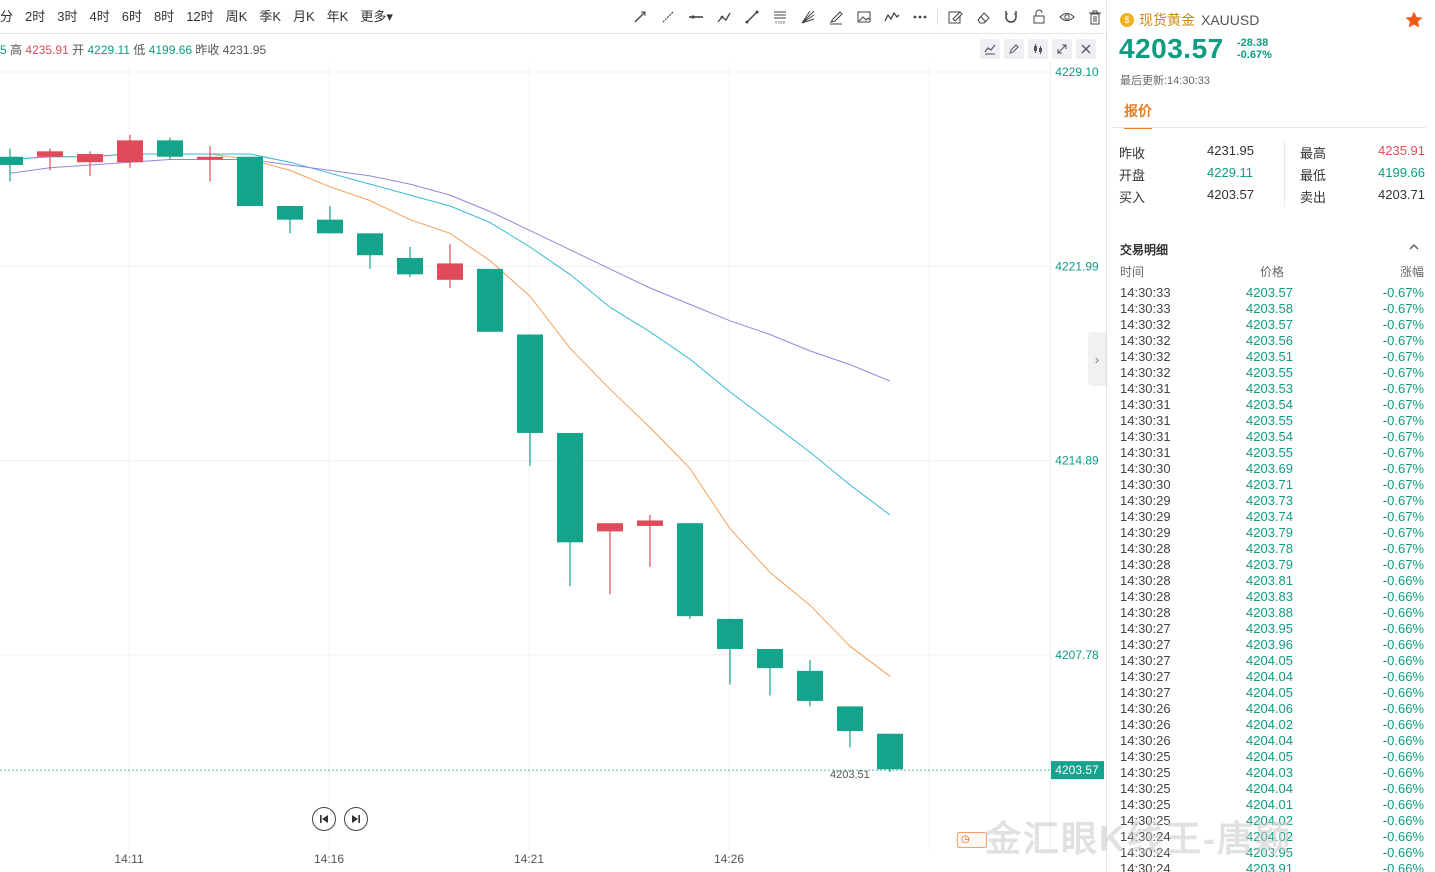  Describe the element at coordinates (1272, 469) in the screenshot. I see `trade-row: 14:30:30 4203.69 -0.67%` at that location.